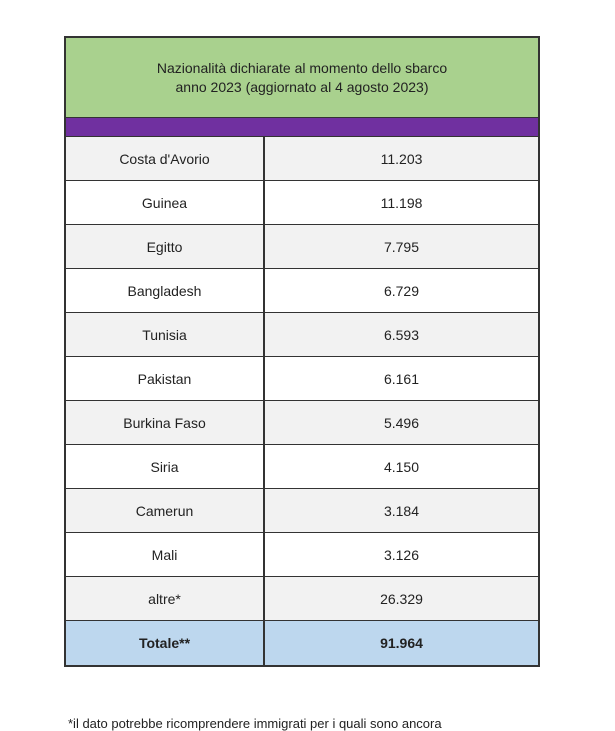 This screenshot has width=615, height=731. Describe the element at coordinates (165, 290) in the screenshot. I see `country-cell: Bangladesh` at that location.